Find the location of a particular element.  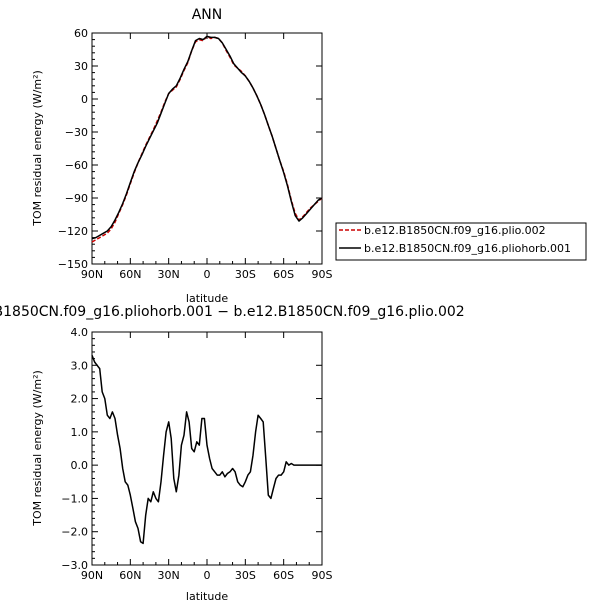

legend-label-pliohorb: b.e12.B1850CN.f09_g16.pliohorb.001 is located at coordinates (467, 248).